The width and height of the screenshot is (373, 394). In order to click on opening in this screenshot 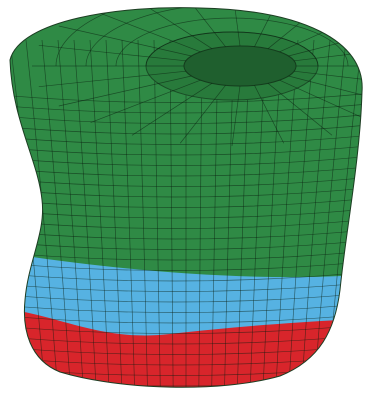, I will do `click(240, 66)`.